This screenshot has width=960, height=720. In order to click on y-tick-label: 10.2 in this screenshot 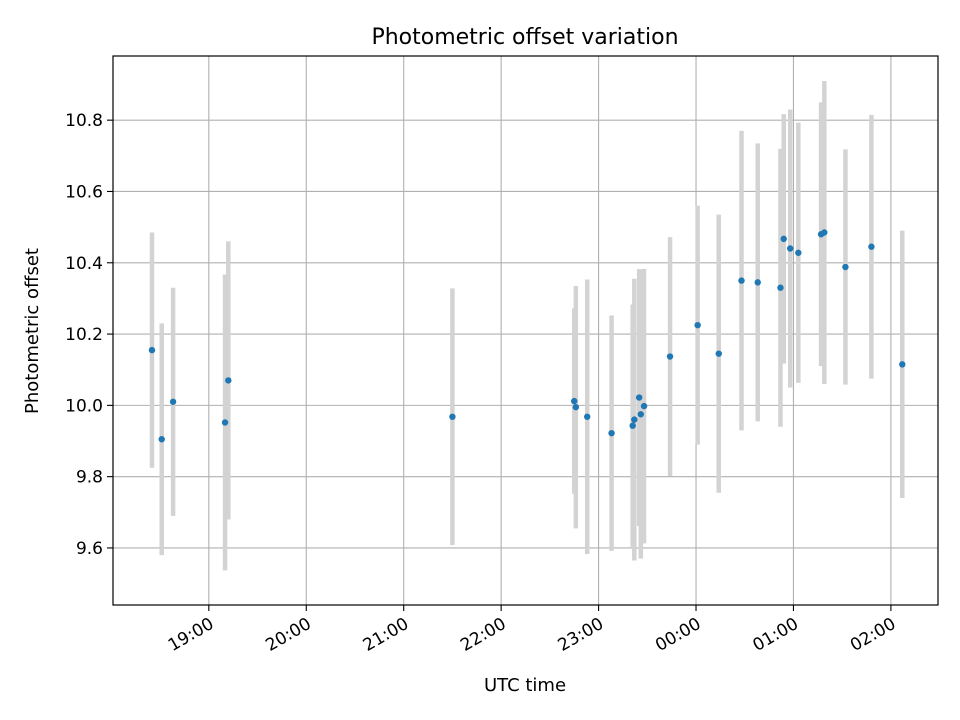, I will do `click(84, 335)`.